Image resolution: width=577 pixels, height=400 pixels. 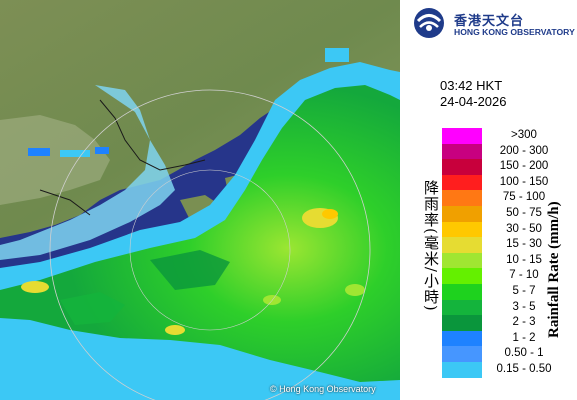 I want to click on legend-title-cn: 降雨率(毫米/小時), so click(x=431, y=246).